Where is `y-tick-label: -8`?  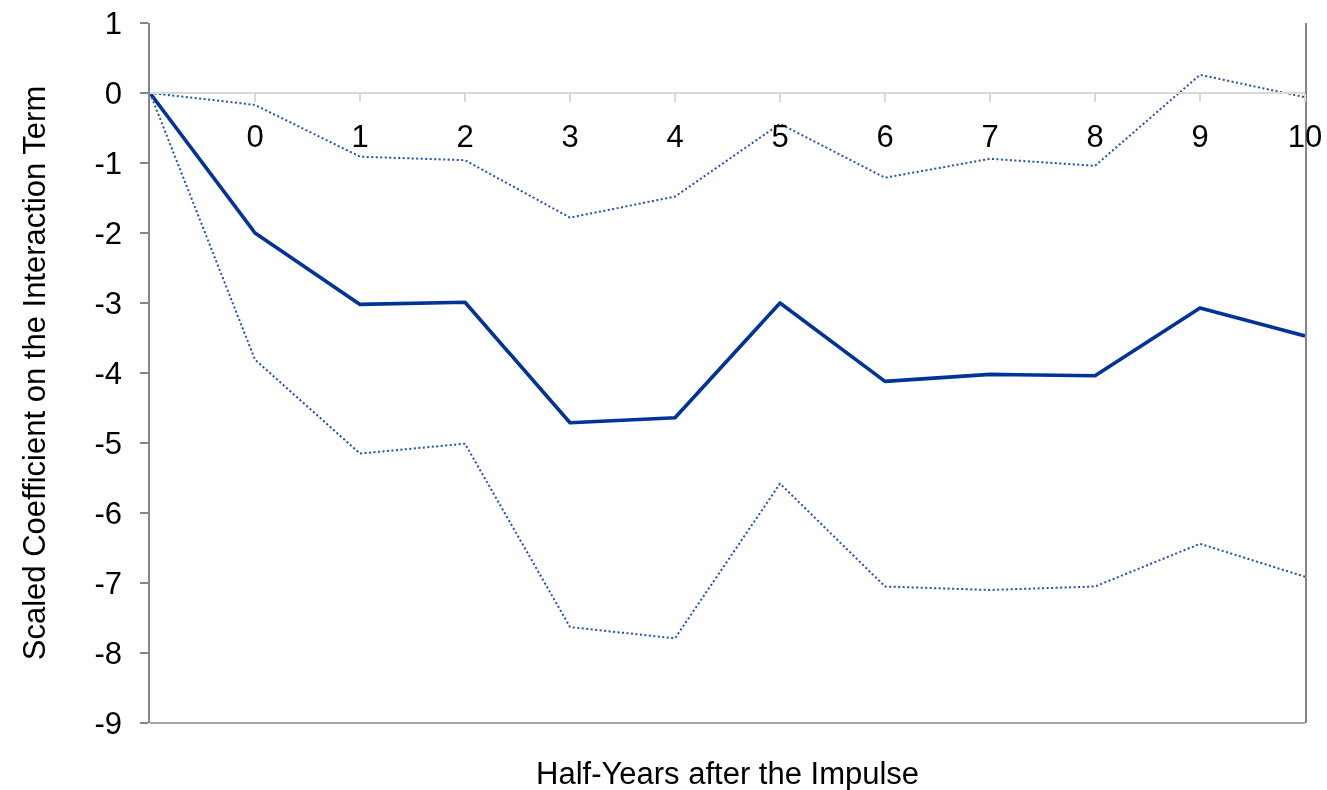 y-tick-label: -8 is located at coordinates (108, 653).